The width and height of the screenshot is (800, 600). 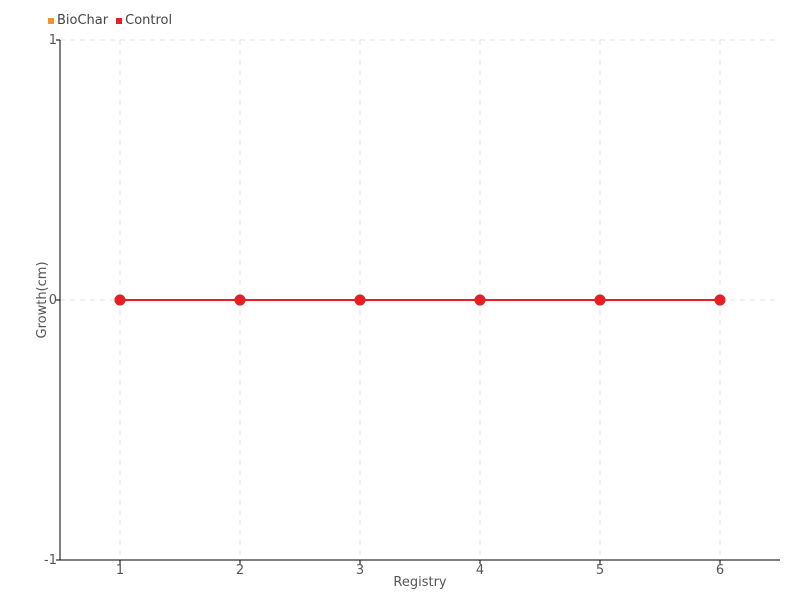 I want to click on legend-item-biochar: BioChar, so click(x=78, y=20).